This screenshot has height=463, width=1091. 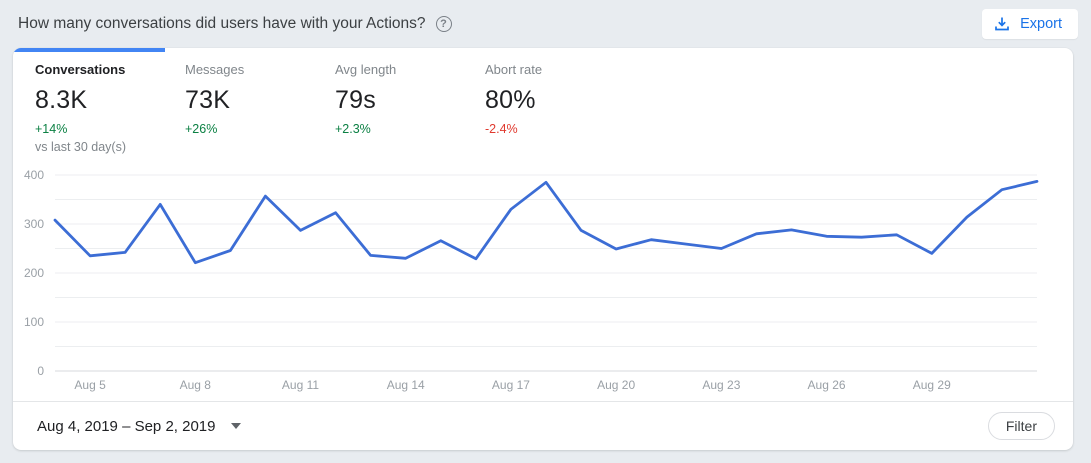 What do you see at coordinates (514, 69) in the screenshot?
I see `metric-label: Abort rate` at bounding box center [514, 69].